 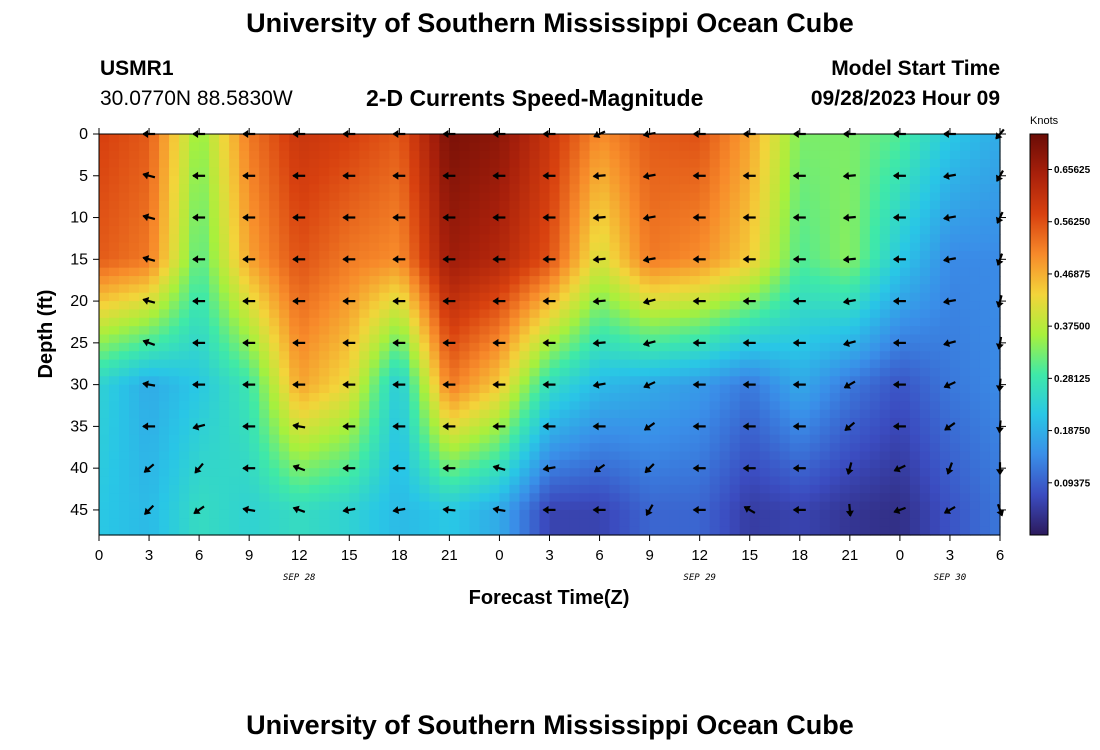 I want to click on y-tick-label: 20, so click(x=79, y=301).